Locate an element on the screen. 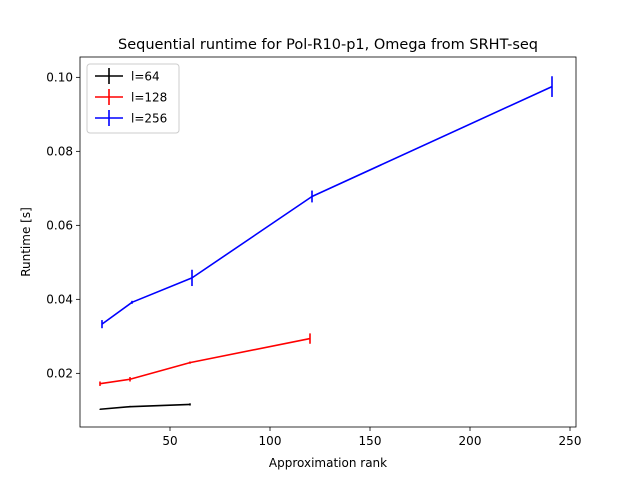 This screenshot has height=480, width=640. y-axis-label: Runtime [s] is located at coordinates (26, 242).